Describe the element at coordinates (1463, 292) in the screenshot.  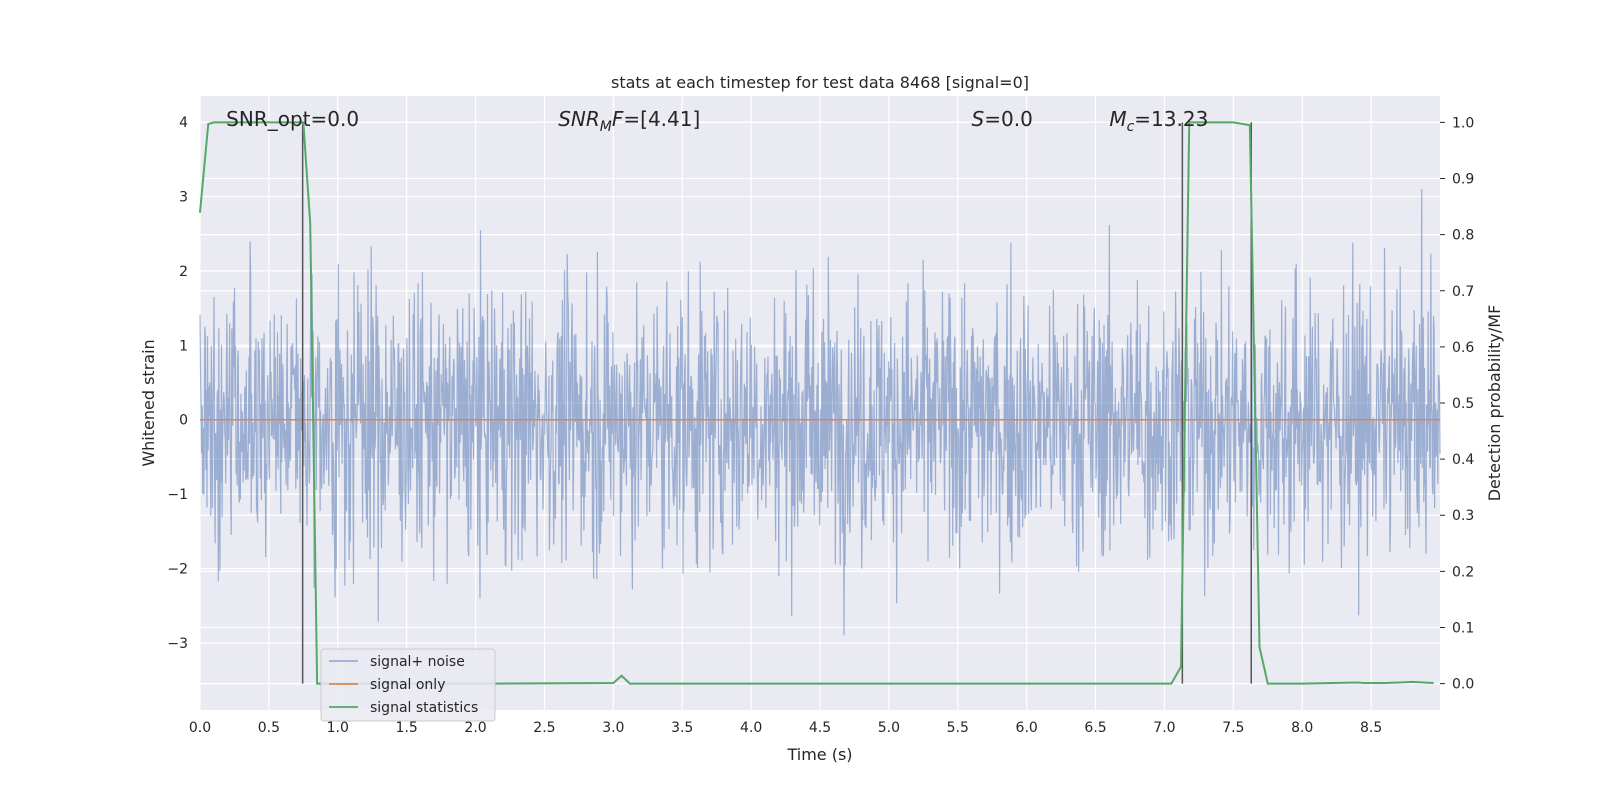
I see `y-right-tick-label: 0.7` at that location.